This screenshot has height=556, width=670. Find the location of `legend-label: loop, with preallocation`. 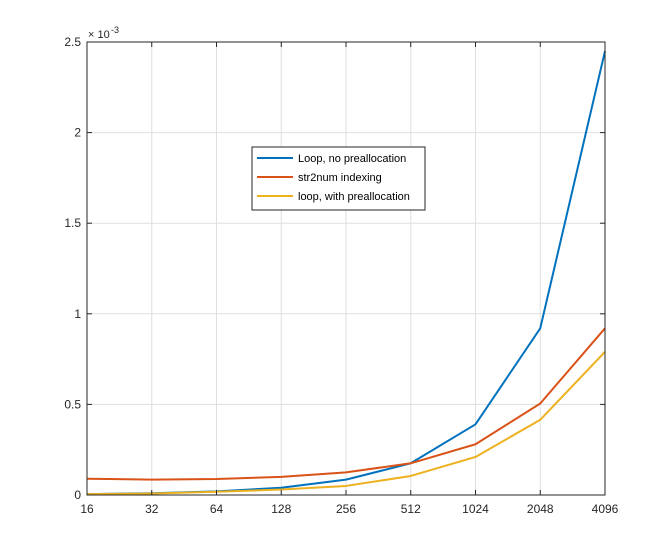

legend-label: loop, with preallocation is located at coordinates (354, 197).